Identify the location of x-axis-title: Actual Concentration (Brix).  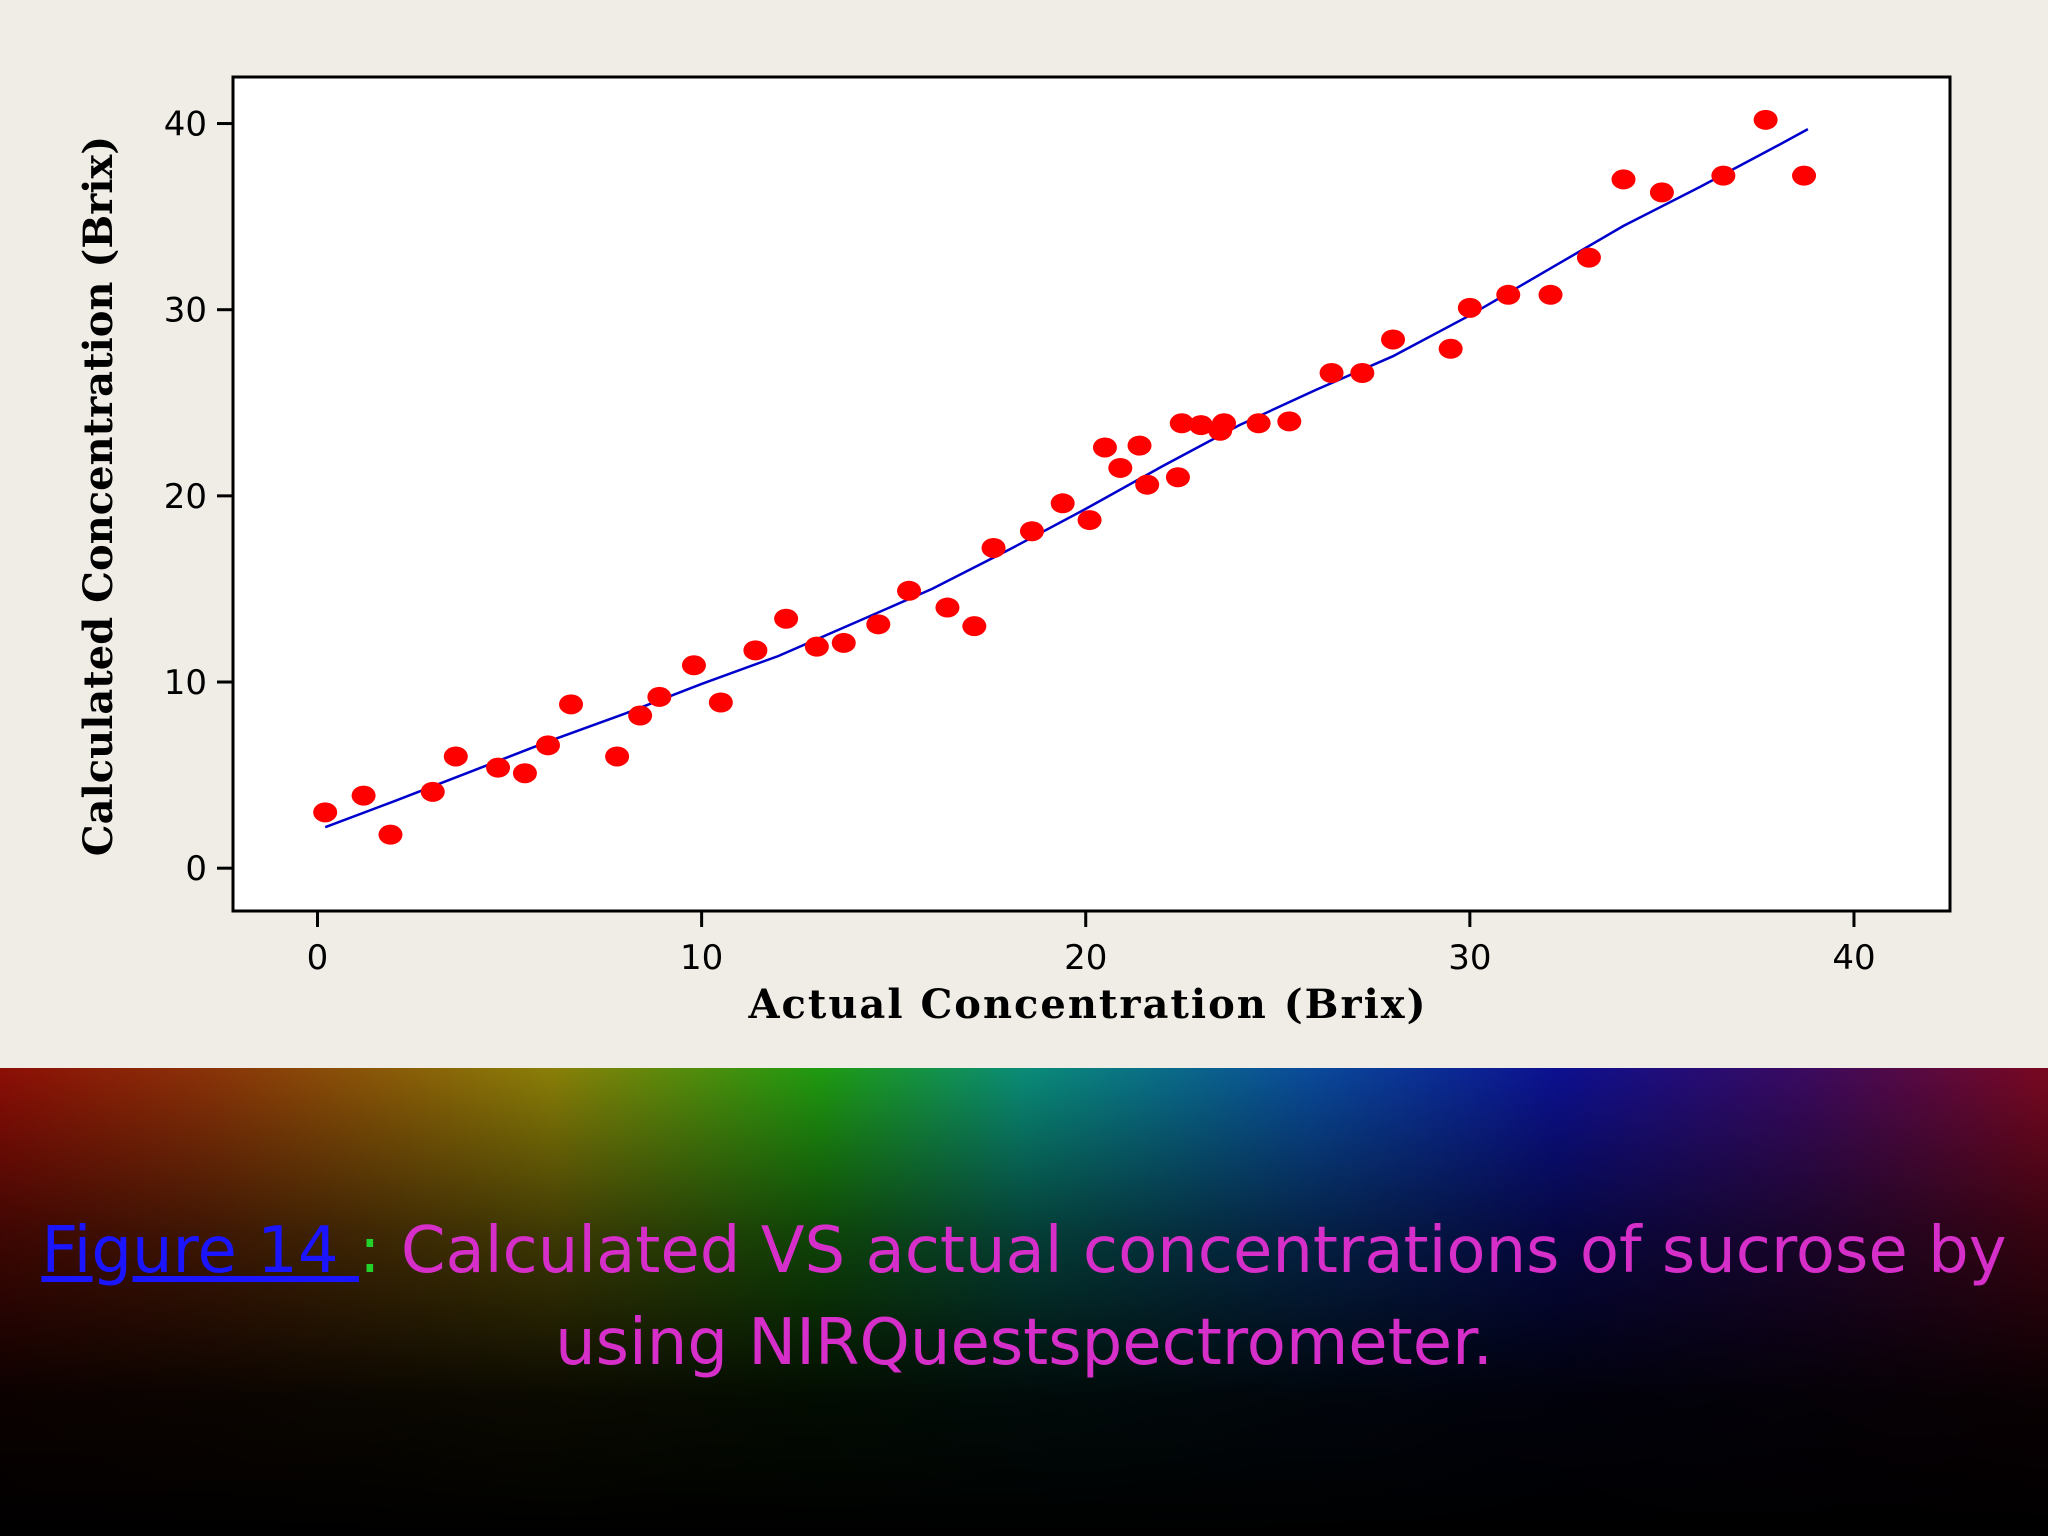
(1087, 1004).